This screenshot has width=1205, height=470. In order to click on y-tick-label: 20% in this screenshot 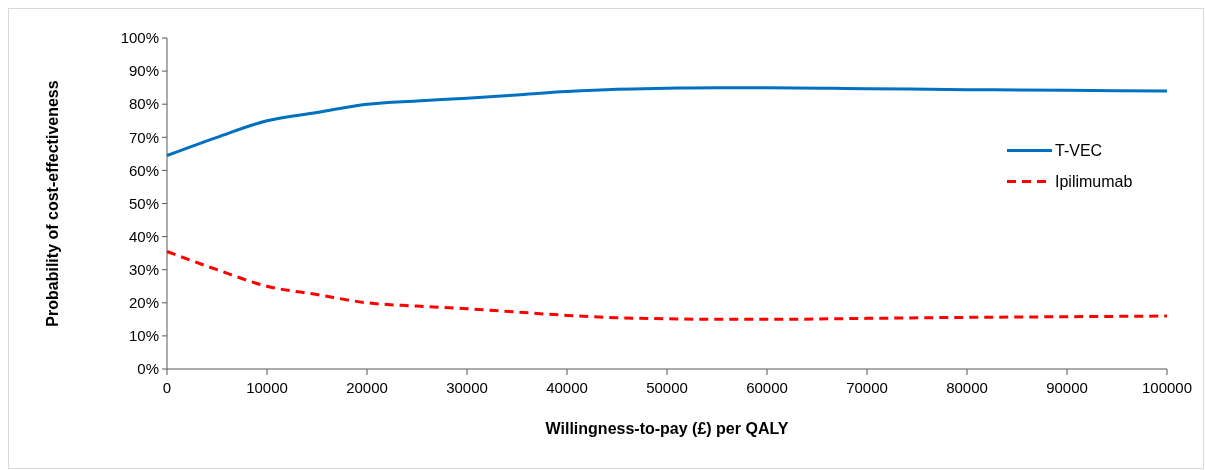, I will do `click(143, 303)`.